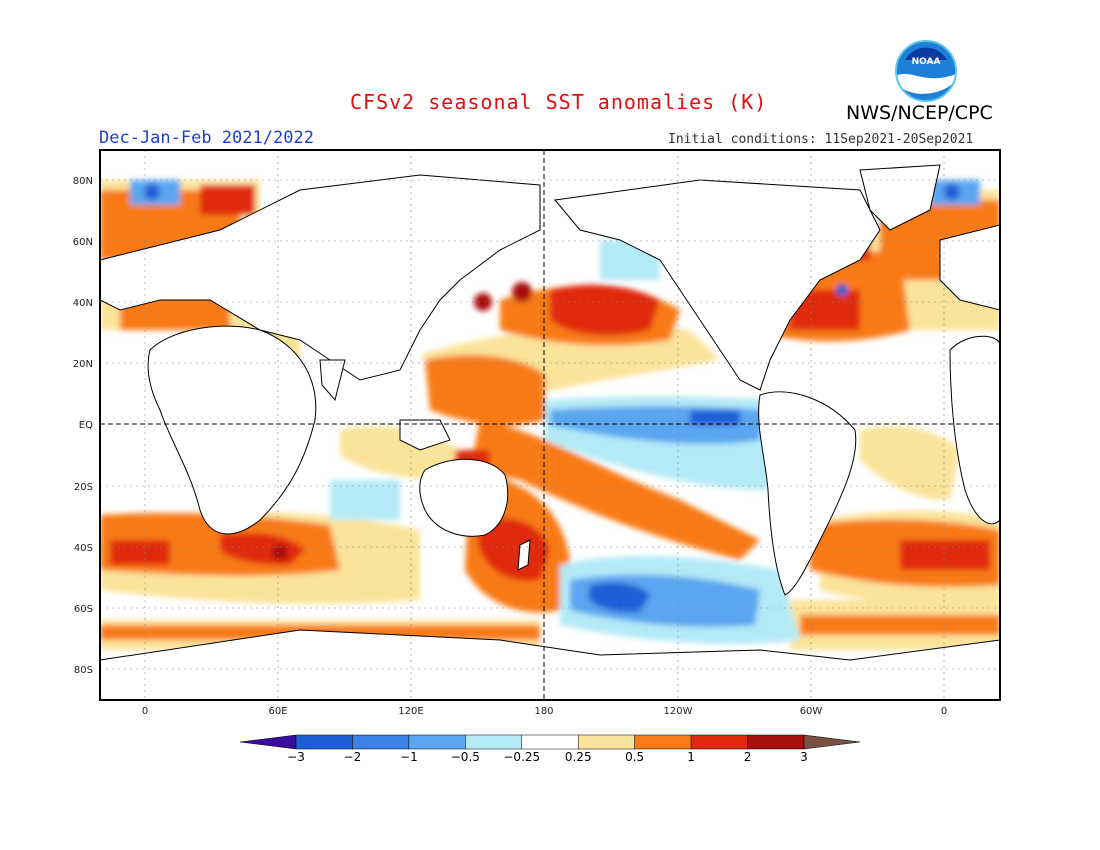 This screenshot has width=1100, height=850. What do you see at coordinates (83, 364) in the screenshot?
I see `lat-label: 20N` at bounding box center [83, 364].